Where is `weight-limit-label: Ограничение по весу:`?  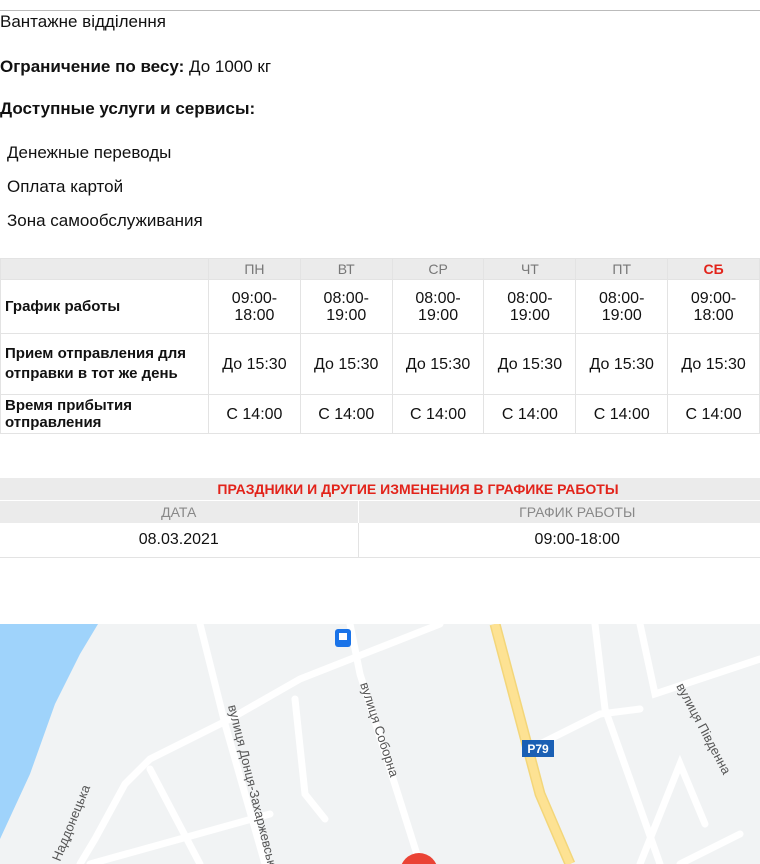 weight-limit-label: Ограничение по весу: is located at coordinates (92, 66).